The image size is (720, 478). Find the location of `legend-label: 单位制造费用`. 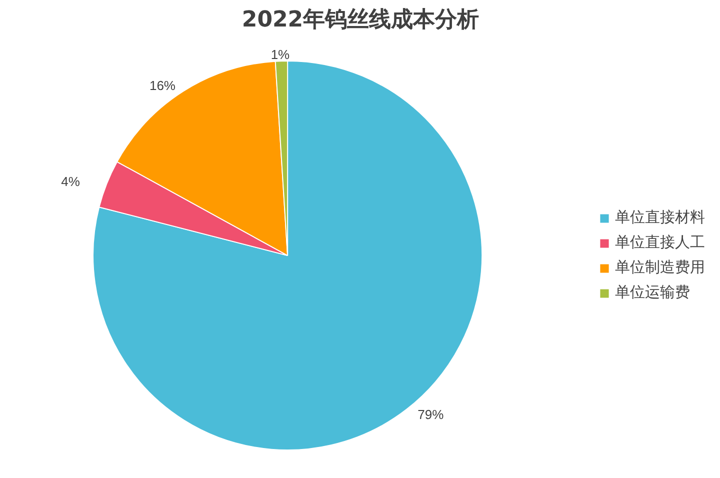

legend-label: 单位制造费用 is located at coordinates (660, 267).